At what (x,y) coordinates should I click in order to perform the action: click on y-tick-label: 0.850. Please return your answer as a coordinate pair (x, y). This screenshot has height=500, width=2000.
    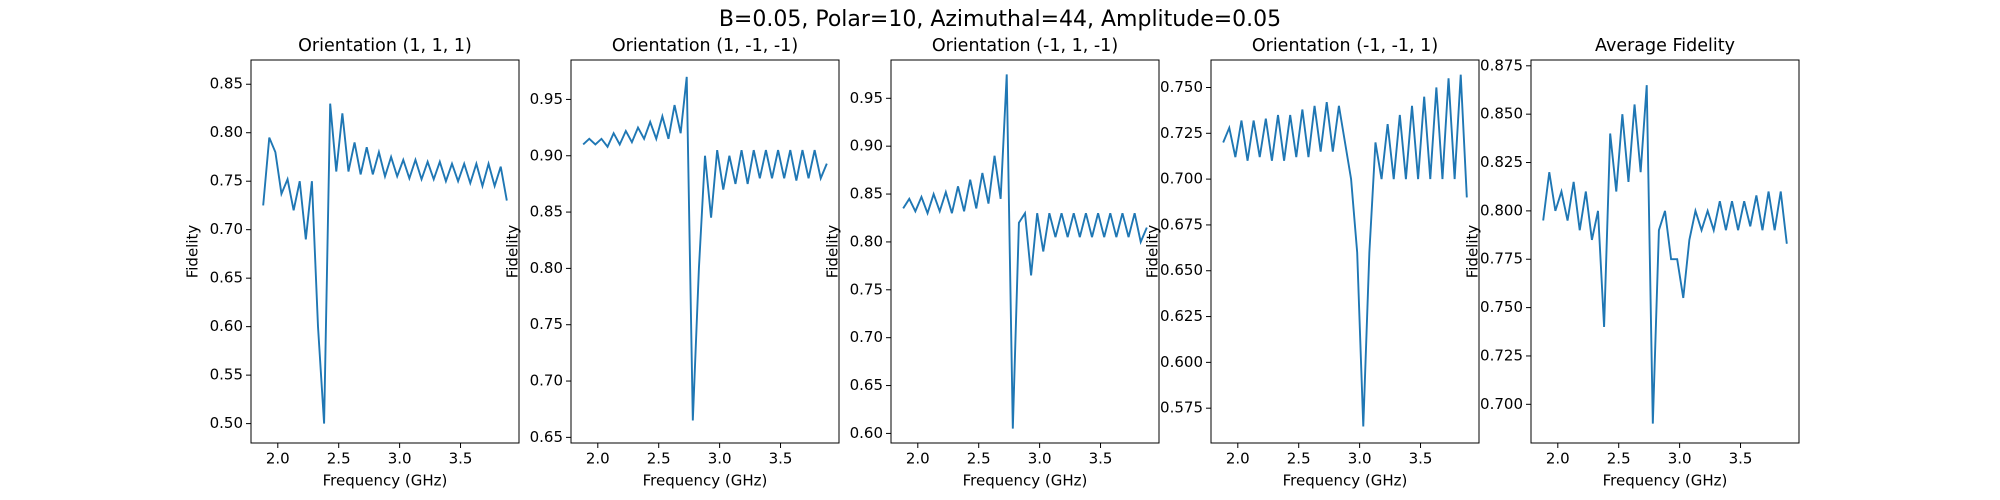
    Looking at the image, I should click on (1501, 114).